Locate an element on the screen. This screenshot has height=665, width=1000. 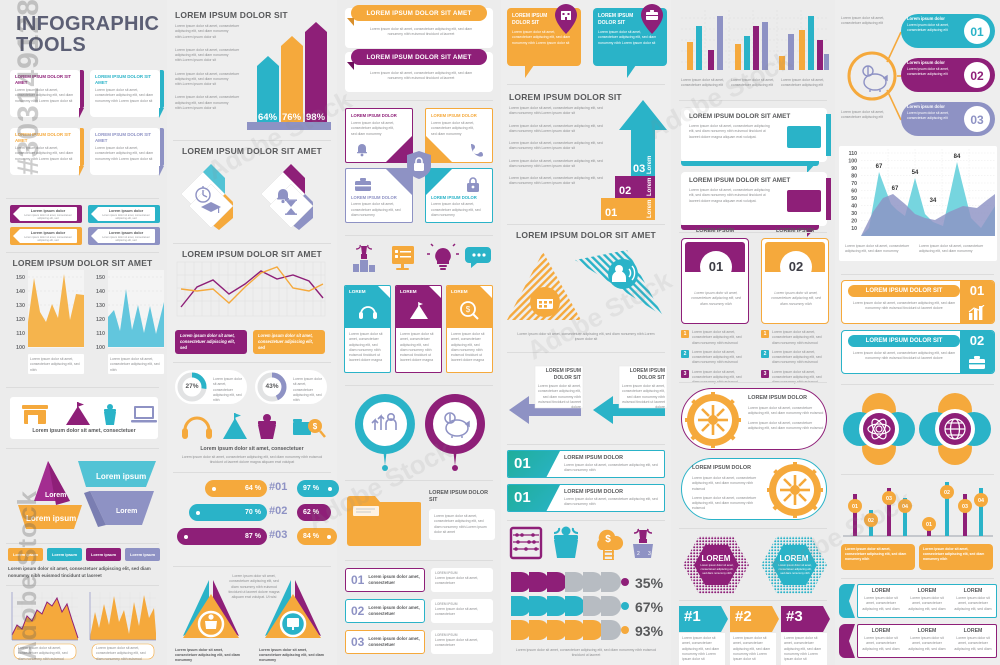
rank-bar-left: 87 % is located at coordinates (222, 536).